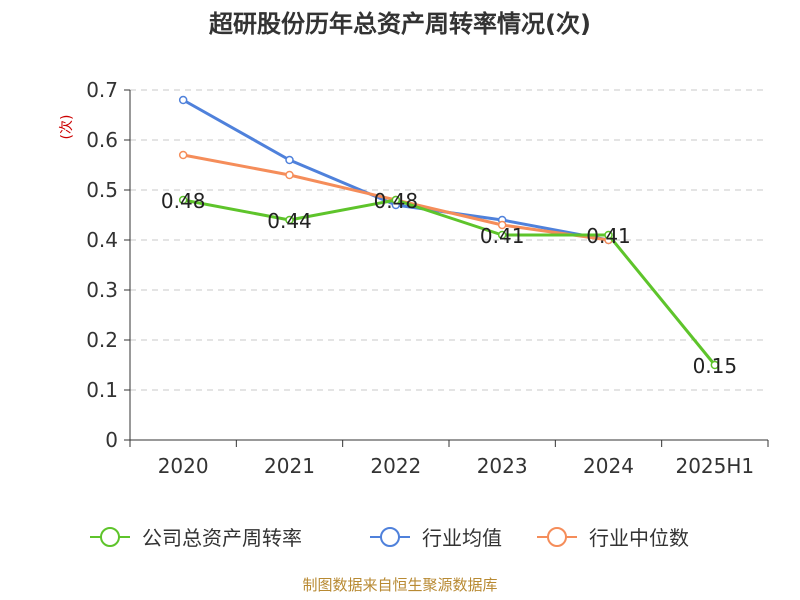  I want to click on series-line, so click(395, 170).